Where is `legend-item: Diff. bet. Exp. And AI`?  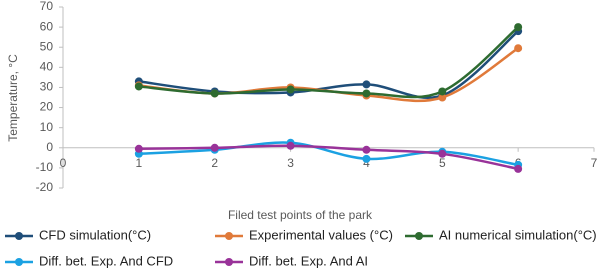 legend-item: Diff. bet. Exp. And AI is located at coordinates (291, 260).